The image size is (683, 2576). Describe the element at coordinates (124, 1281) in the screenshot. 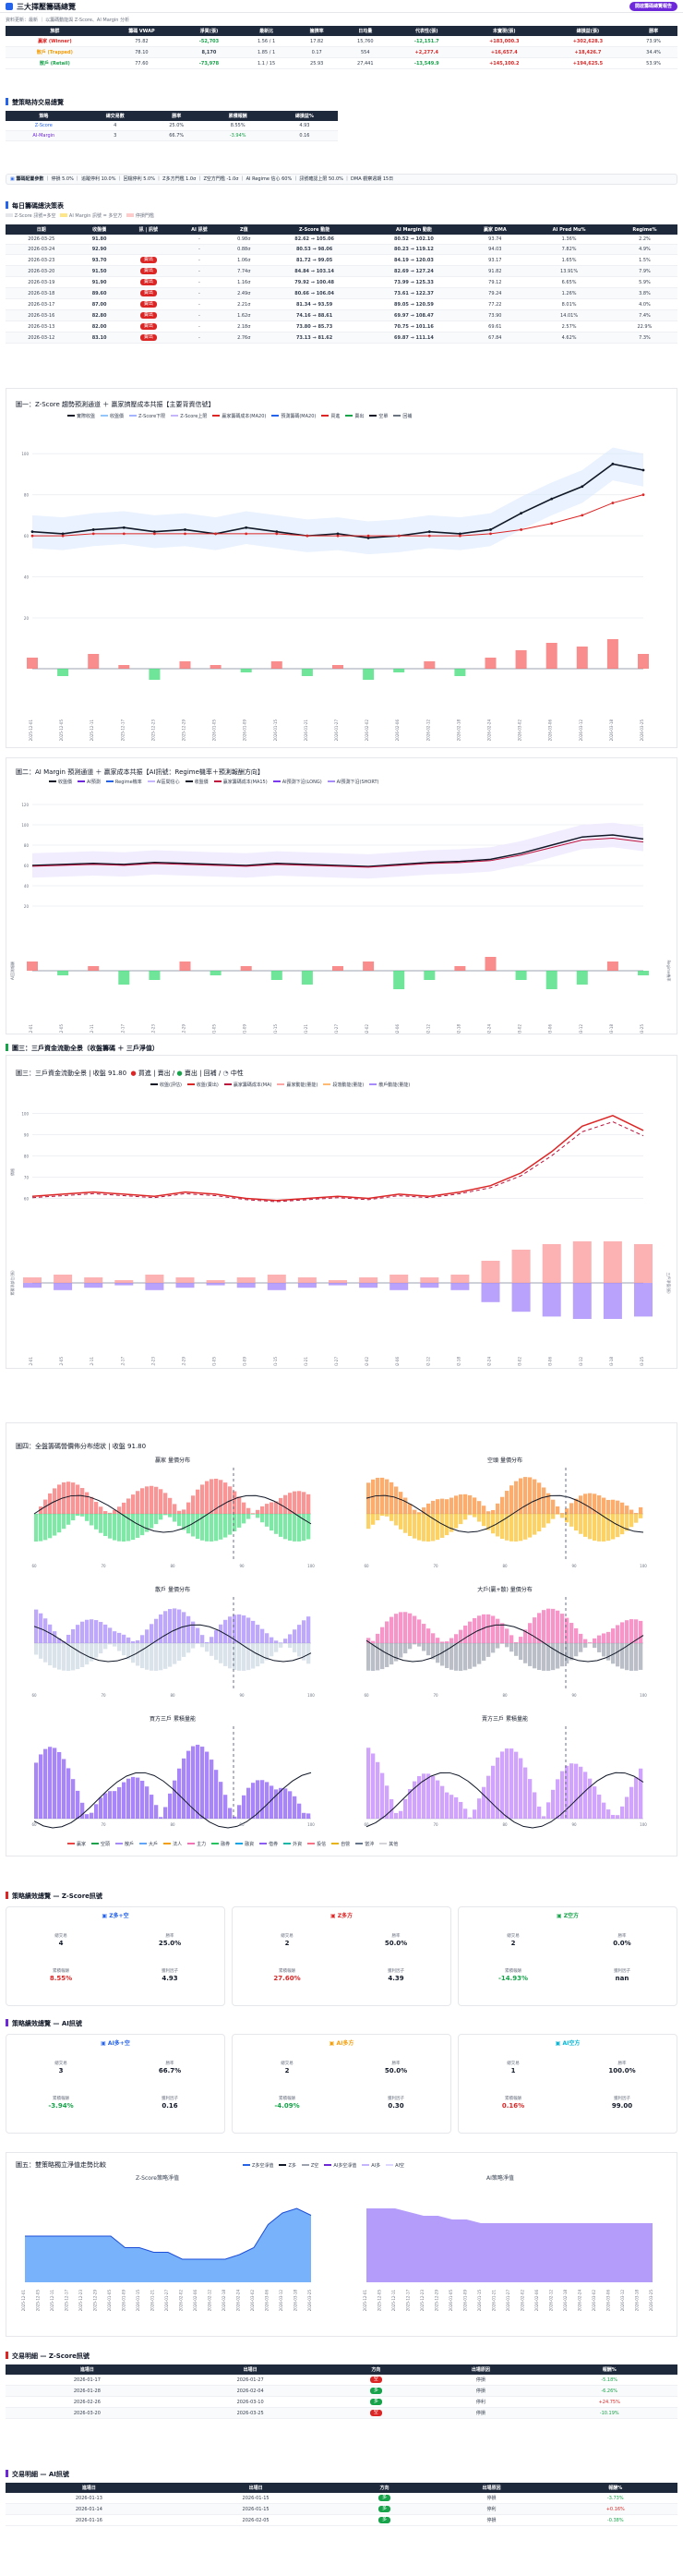

I see `winner-flow-bar` at that location.